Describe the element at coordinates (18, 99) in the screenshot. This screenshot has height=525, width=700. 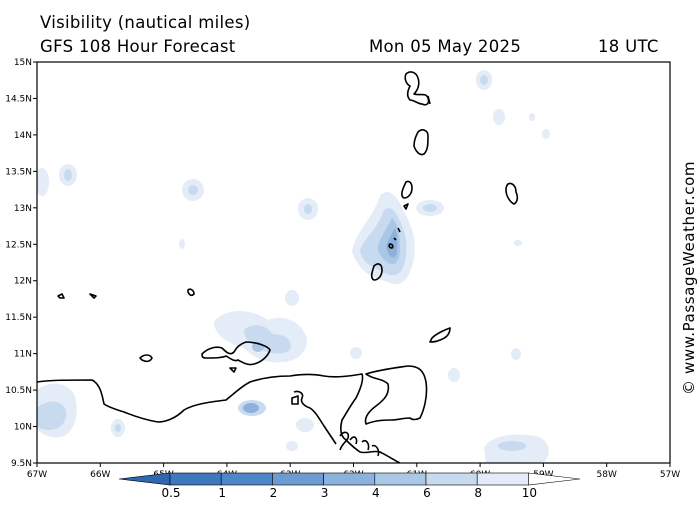
I see `lat-tick-label: 14.5N` at that location.